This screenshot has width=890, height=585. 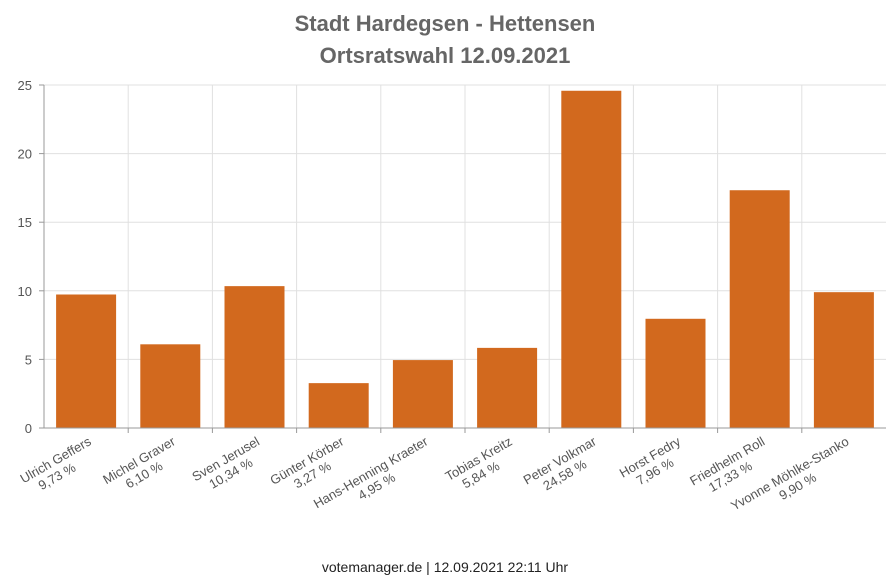 What do you see at coordinates (25, 291) in the screenshot?
I see `y-tick-label: 10` at bounding box center [25, 291].